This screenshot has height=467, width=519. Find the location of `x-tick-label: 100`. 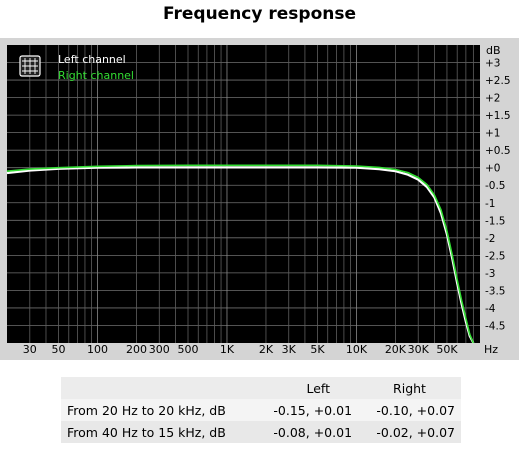

x-tick-label: 100 is located at coordinates (97, 349).